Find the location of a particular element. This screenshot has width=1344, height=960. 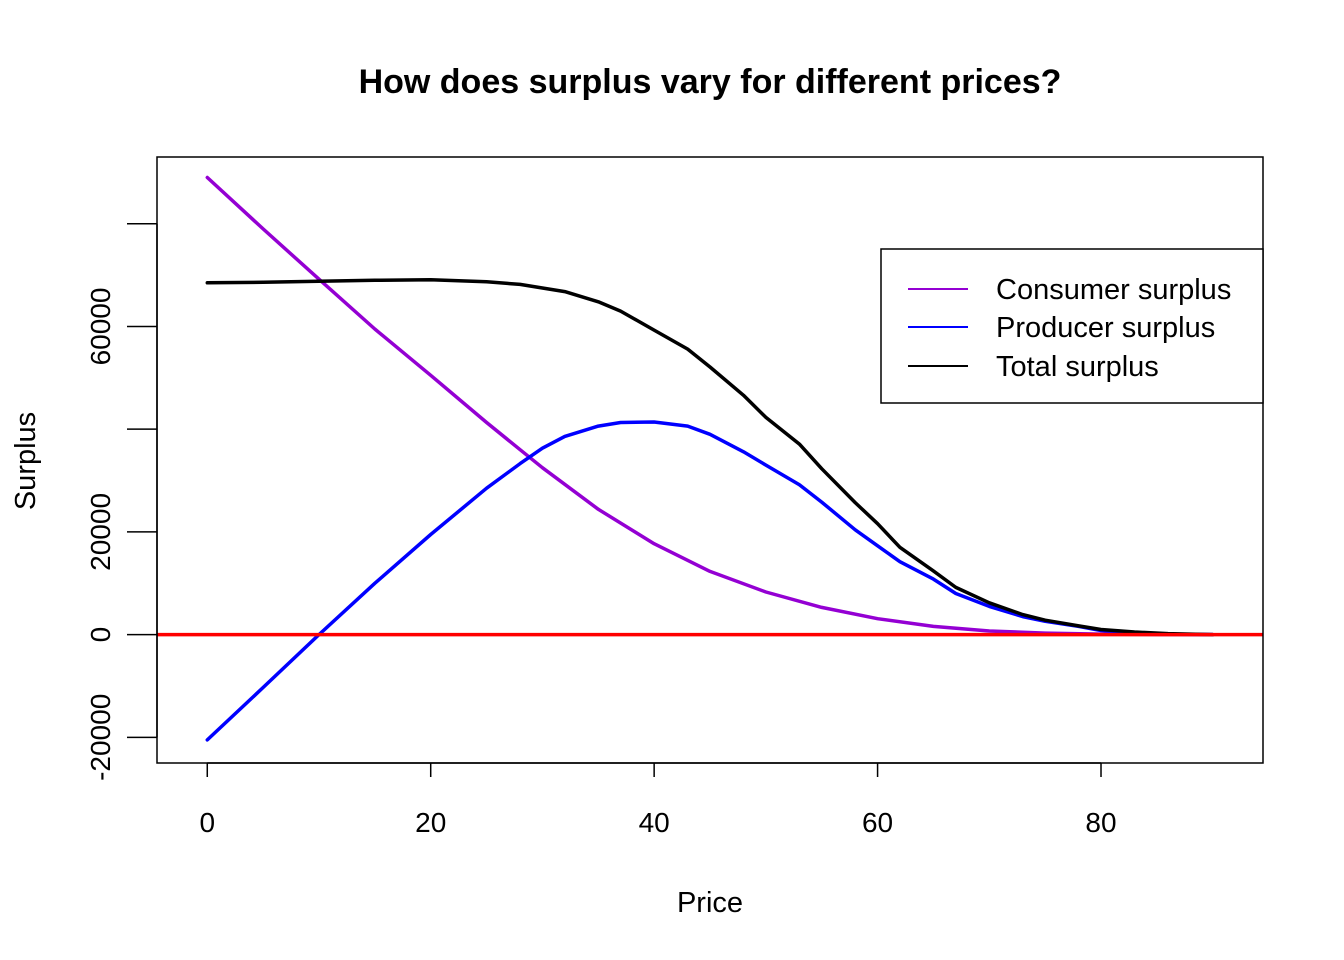

y-tick-label: -20000 is located at coordinates (100, 737).